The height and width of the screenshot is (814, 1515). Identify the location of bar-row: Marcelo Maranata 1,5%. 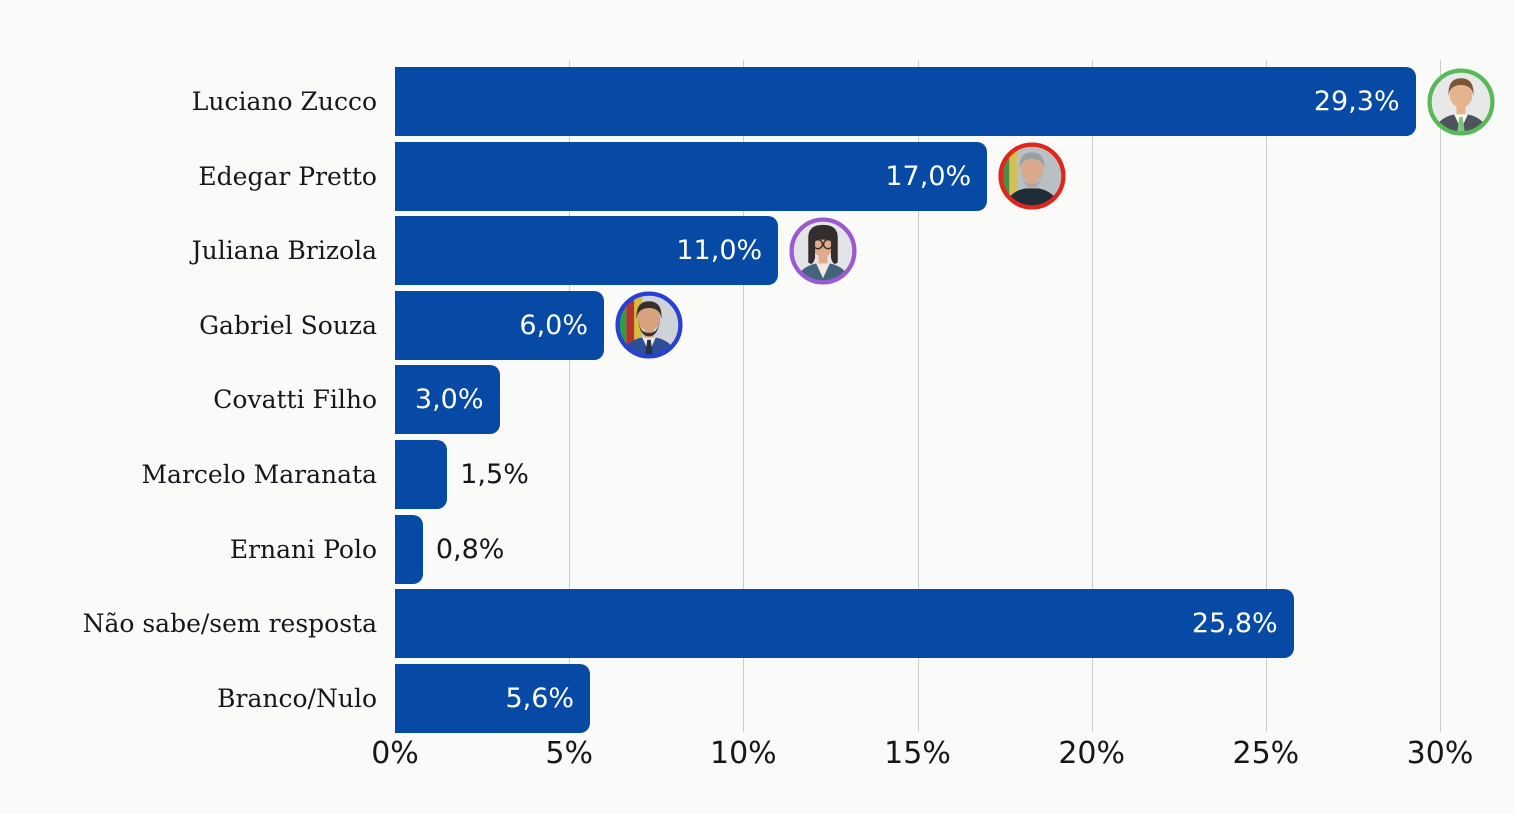
(777, 474).